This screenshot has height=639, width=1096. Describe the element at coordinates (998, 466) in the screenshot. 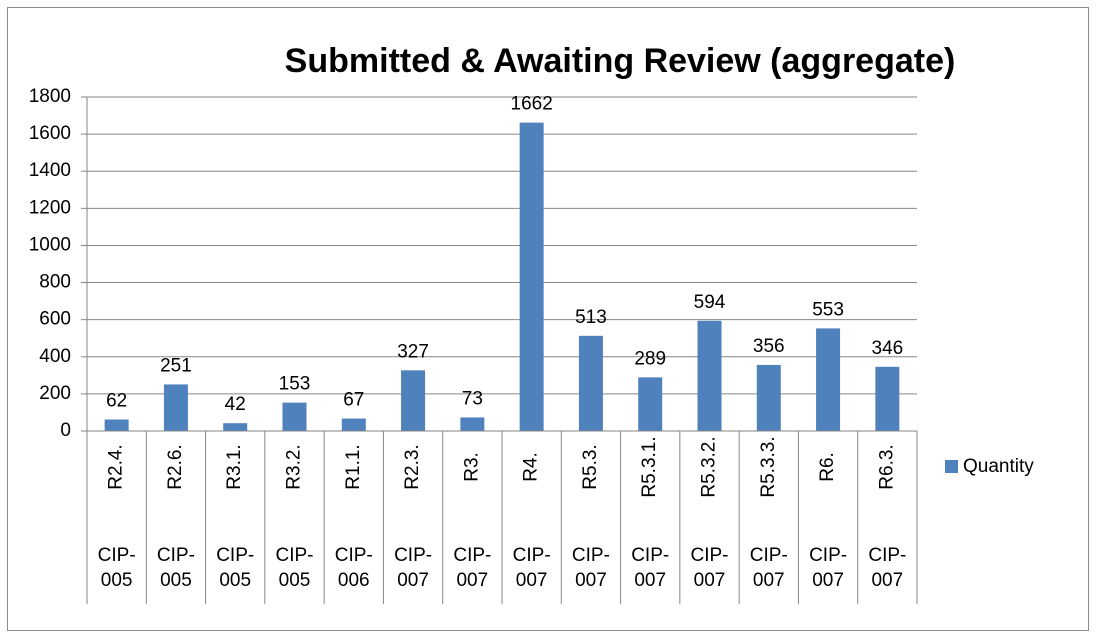

I see `legend-label: Quantity` at that location.